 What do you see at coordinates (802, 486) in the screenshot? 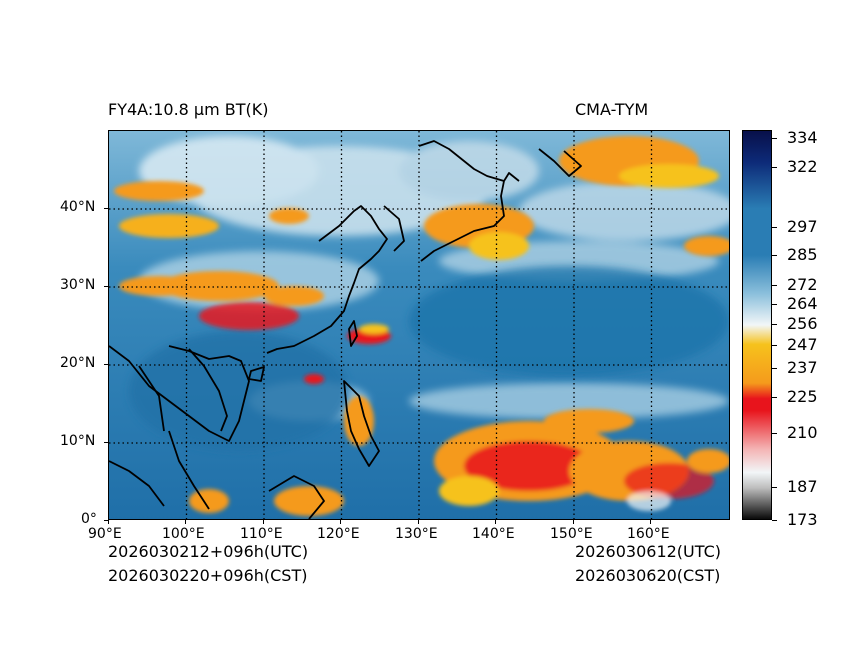
I see `colorbar-label: 187` at bounding box center [802, 486].